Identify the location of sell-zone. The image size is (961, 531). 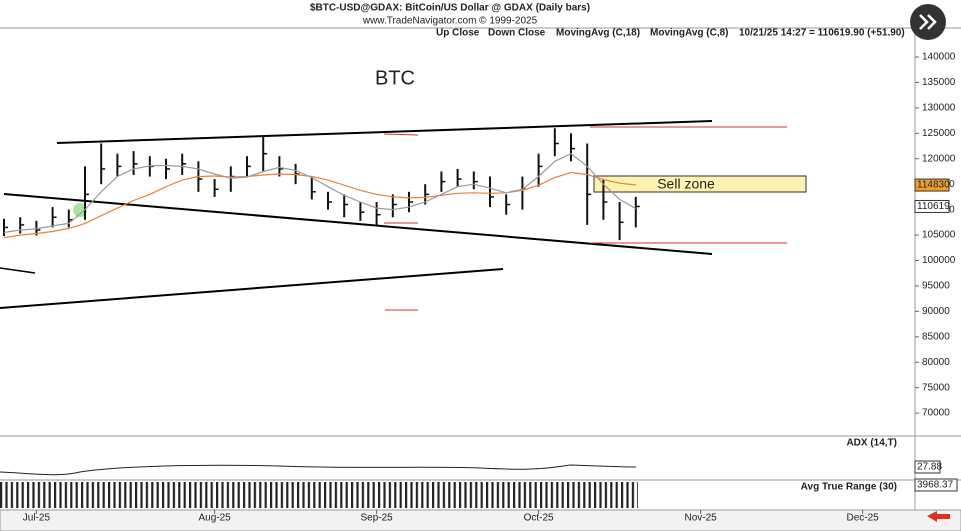
(700, 184).